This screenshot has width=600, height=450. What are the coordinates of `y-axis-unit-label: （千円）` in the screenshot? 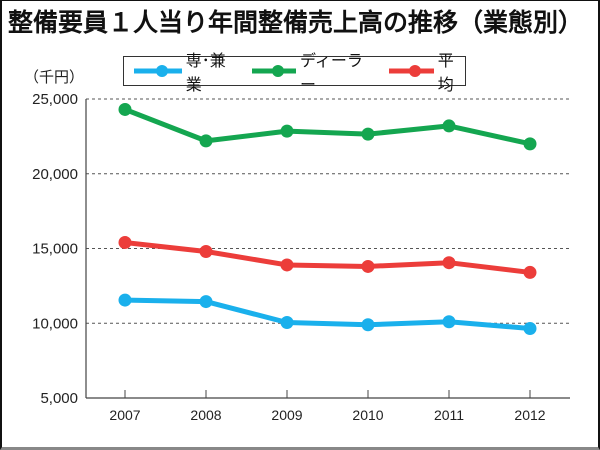 It's located at (54, 77).